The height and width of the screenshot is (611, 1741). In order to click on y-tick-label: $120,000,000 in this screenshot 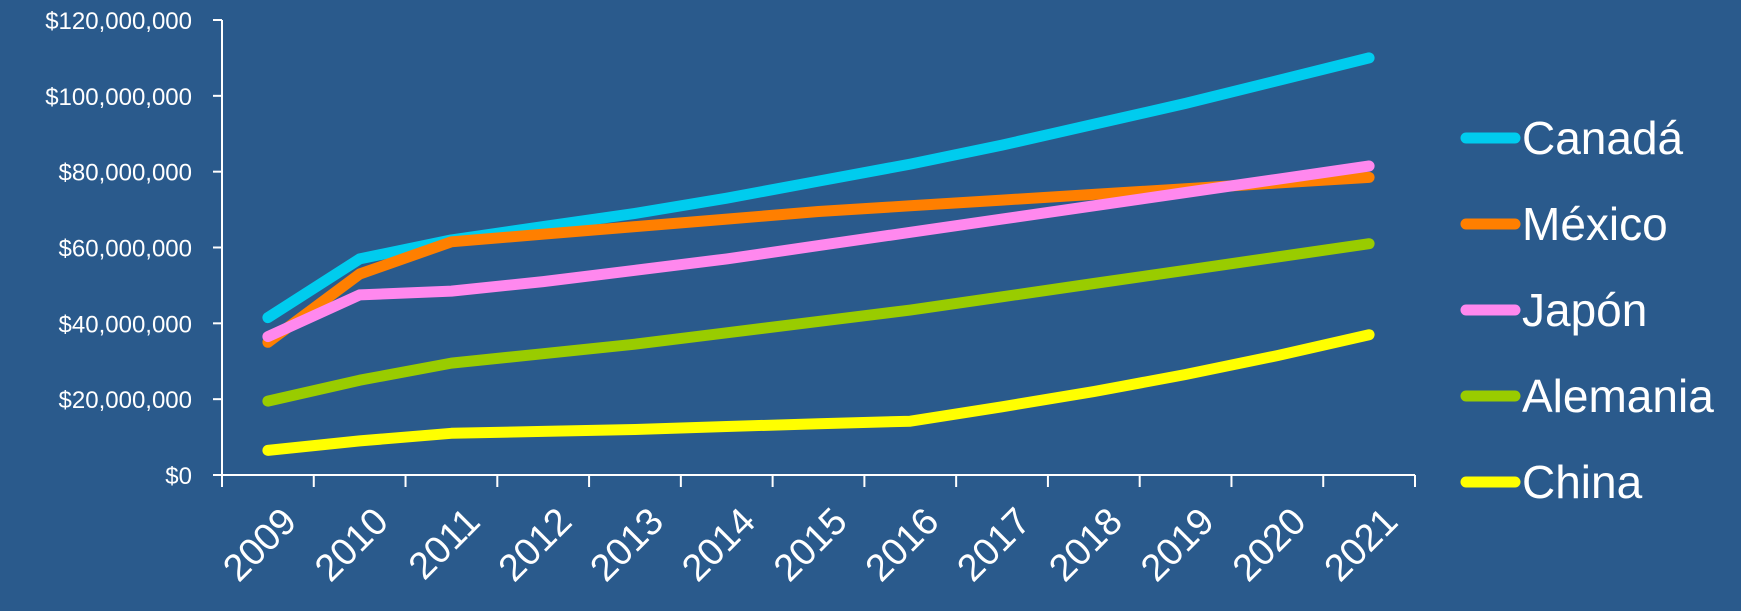, I will do `click(118, 21)`.